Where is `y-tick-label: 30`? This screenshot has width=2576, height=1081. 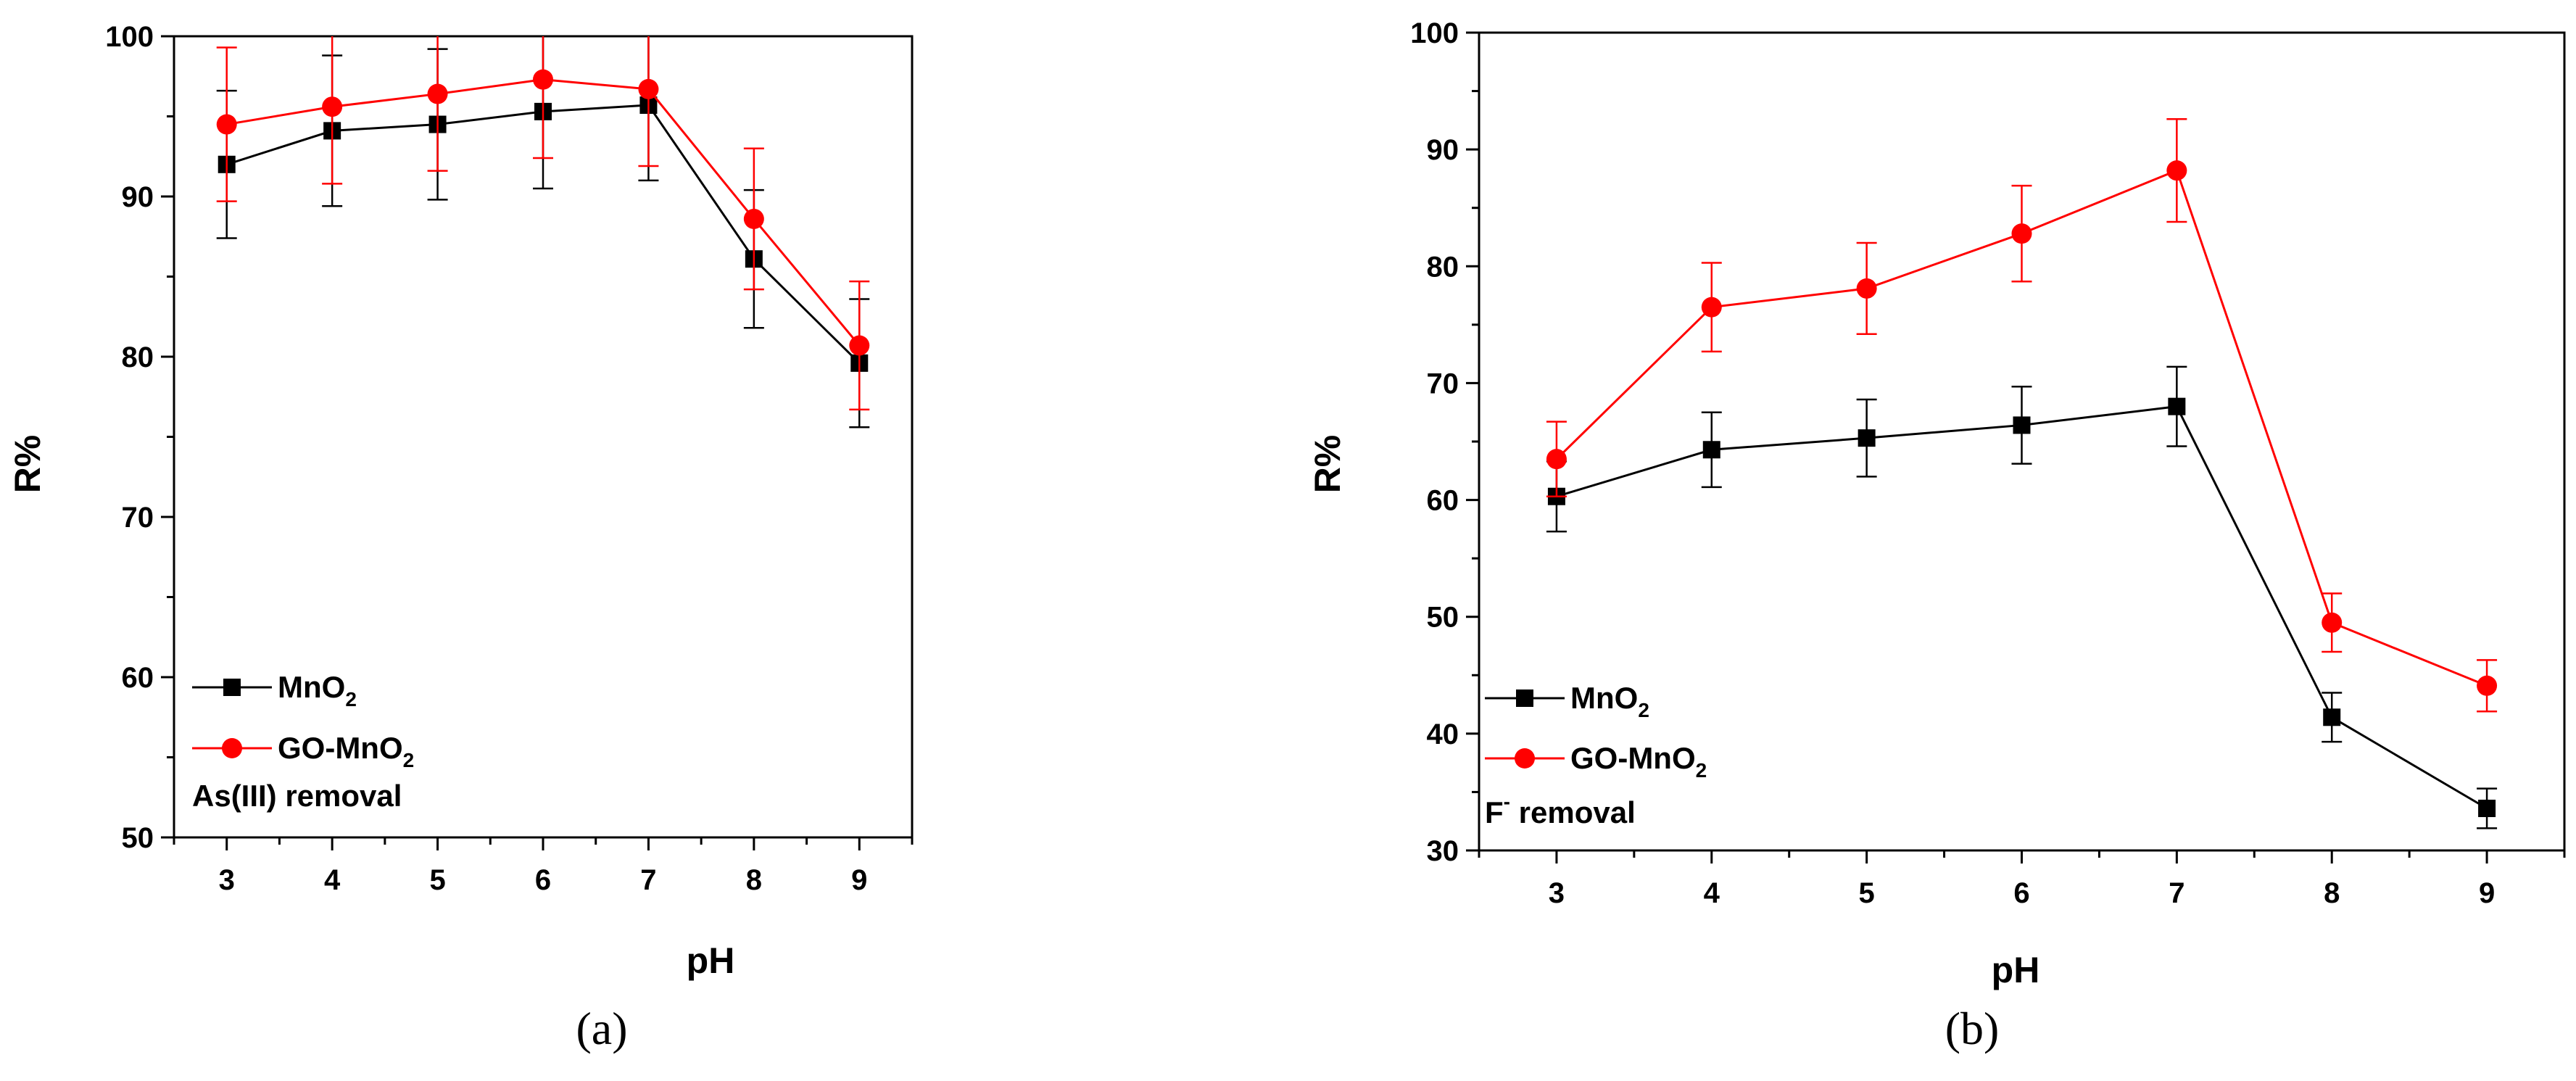
y-tick-label: 30 is located at coordinates (1443, 851).